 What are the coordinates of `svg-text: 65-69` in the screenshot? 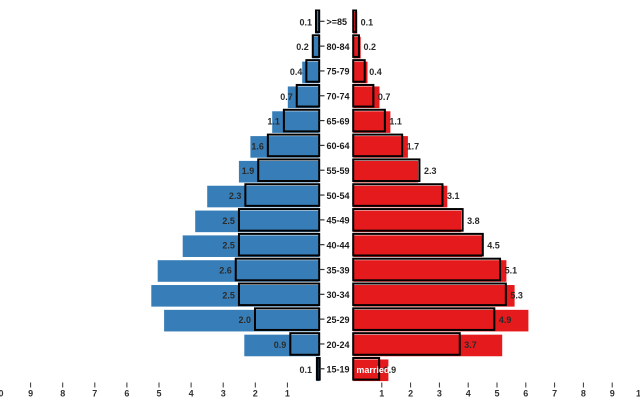 It's located at (338, 121).